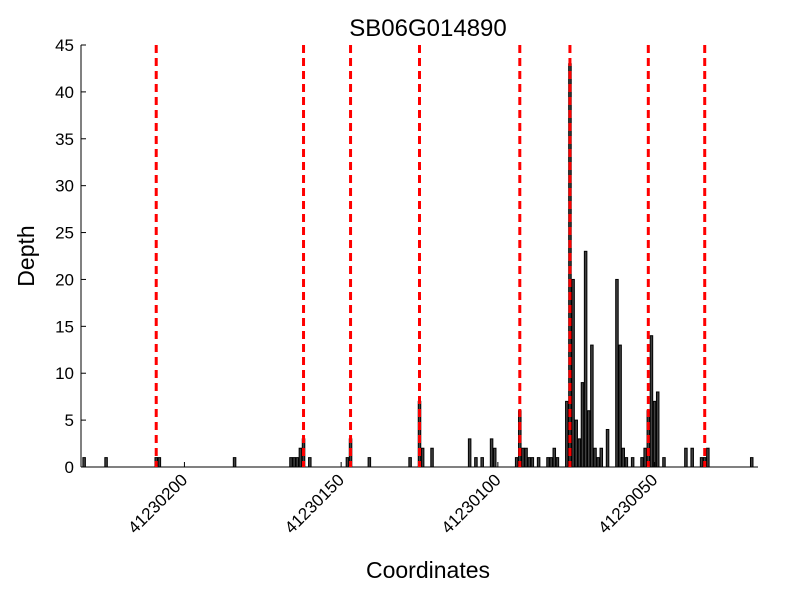 The width and height of the screenshot is (800, 600). What do you see at coordinates (64, 186) in the screenshot?
I see `y-tick-label: 30` at bounding box center [64, 186].